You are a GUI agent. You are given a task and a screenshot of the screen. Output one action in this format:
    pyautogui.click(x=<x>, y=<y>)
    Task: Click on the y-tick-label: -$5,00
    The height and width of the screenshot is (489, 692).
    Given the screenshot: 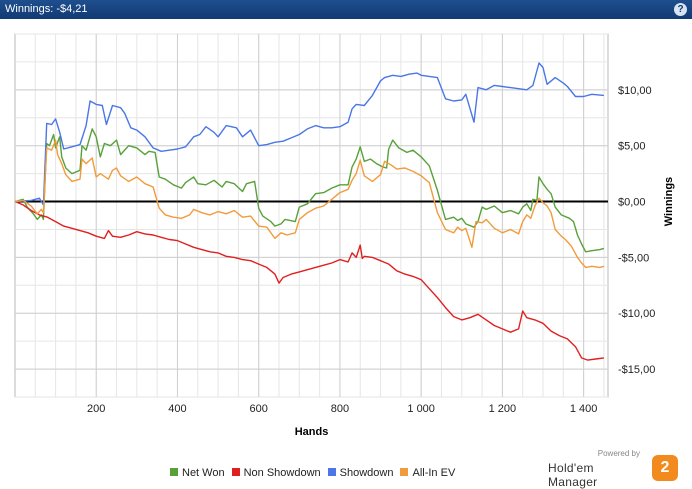 What is the action you would take?
    pyautogui.click(x=633, y=258)
    